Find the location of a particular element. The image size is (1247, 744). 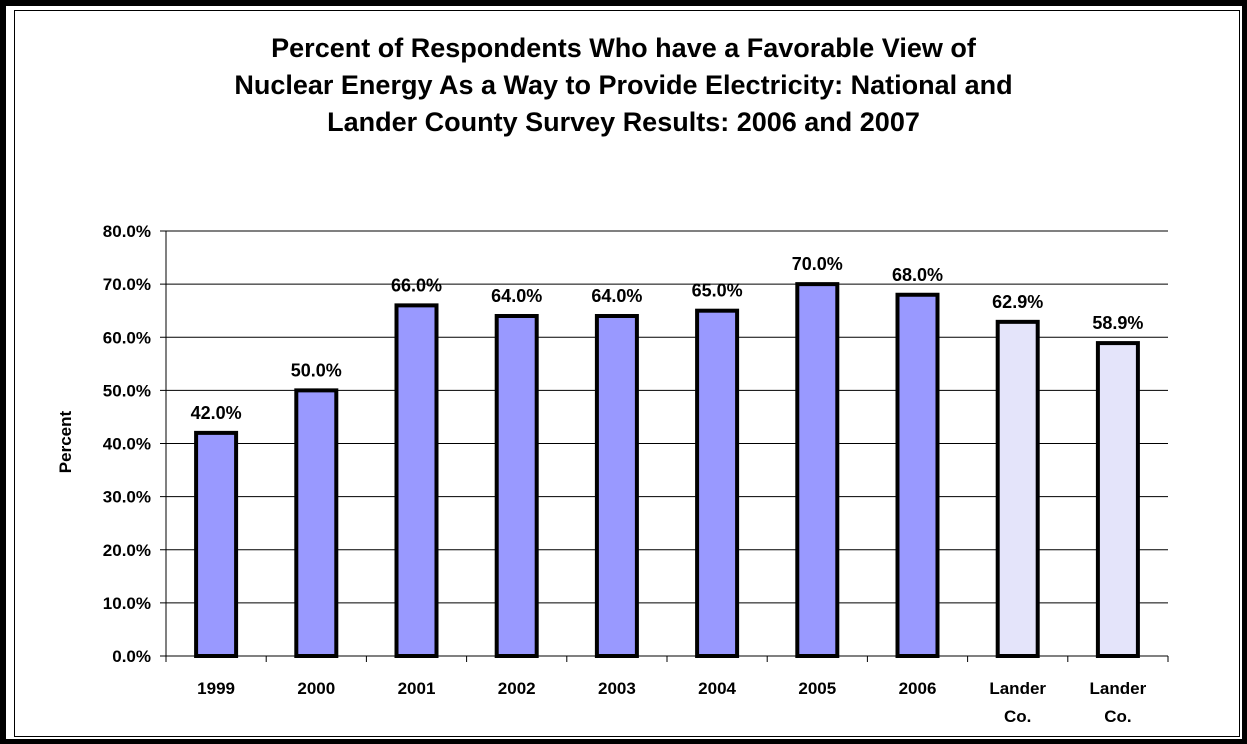

y-tick-label: 0.0% is located at coordinates (131, 656).